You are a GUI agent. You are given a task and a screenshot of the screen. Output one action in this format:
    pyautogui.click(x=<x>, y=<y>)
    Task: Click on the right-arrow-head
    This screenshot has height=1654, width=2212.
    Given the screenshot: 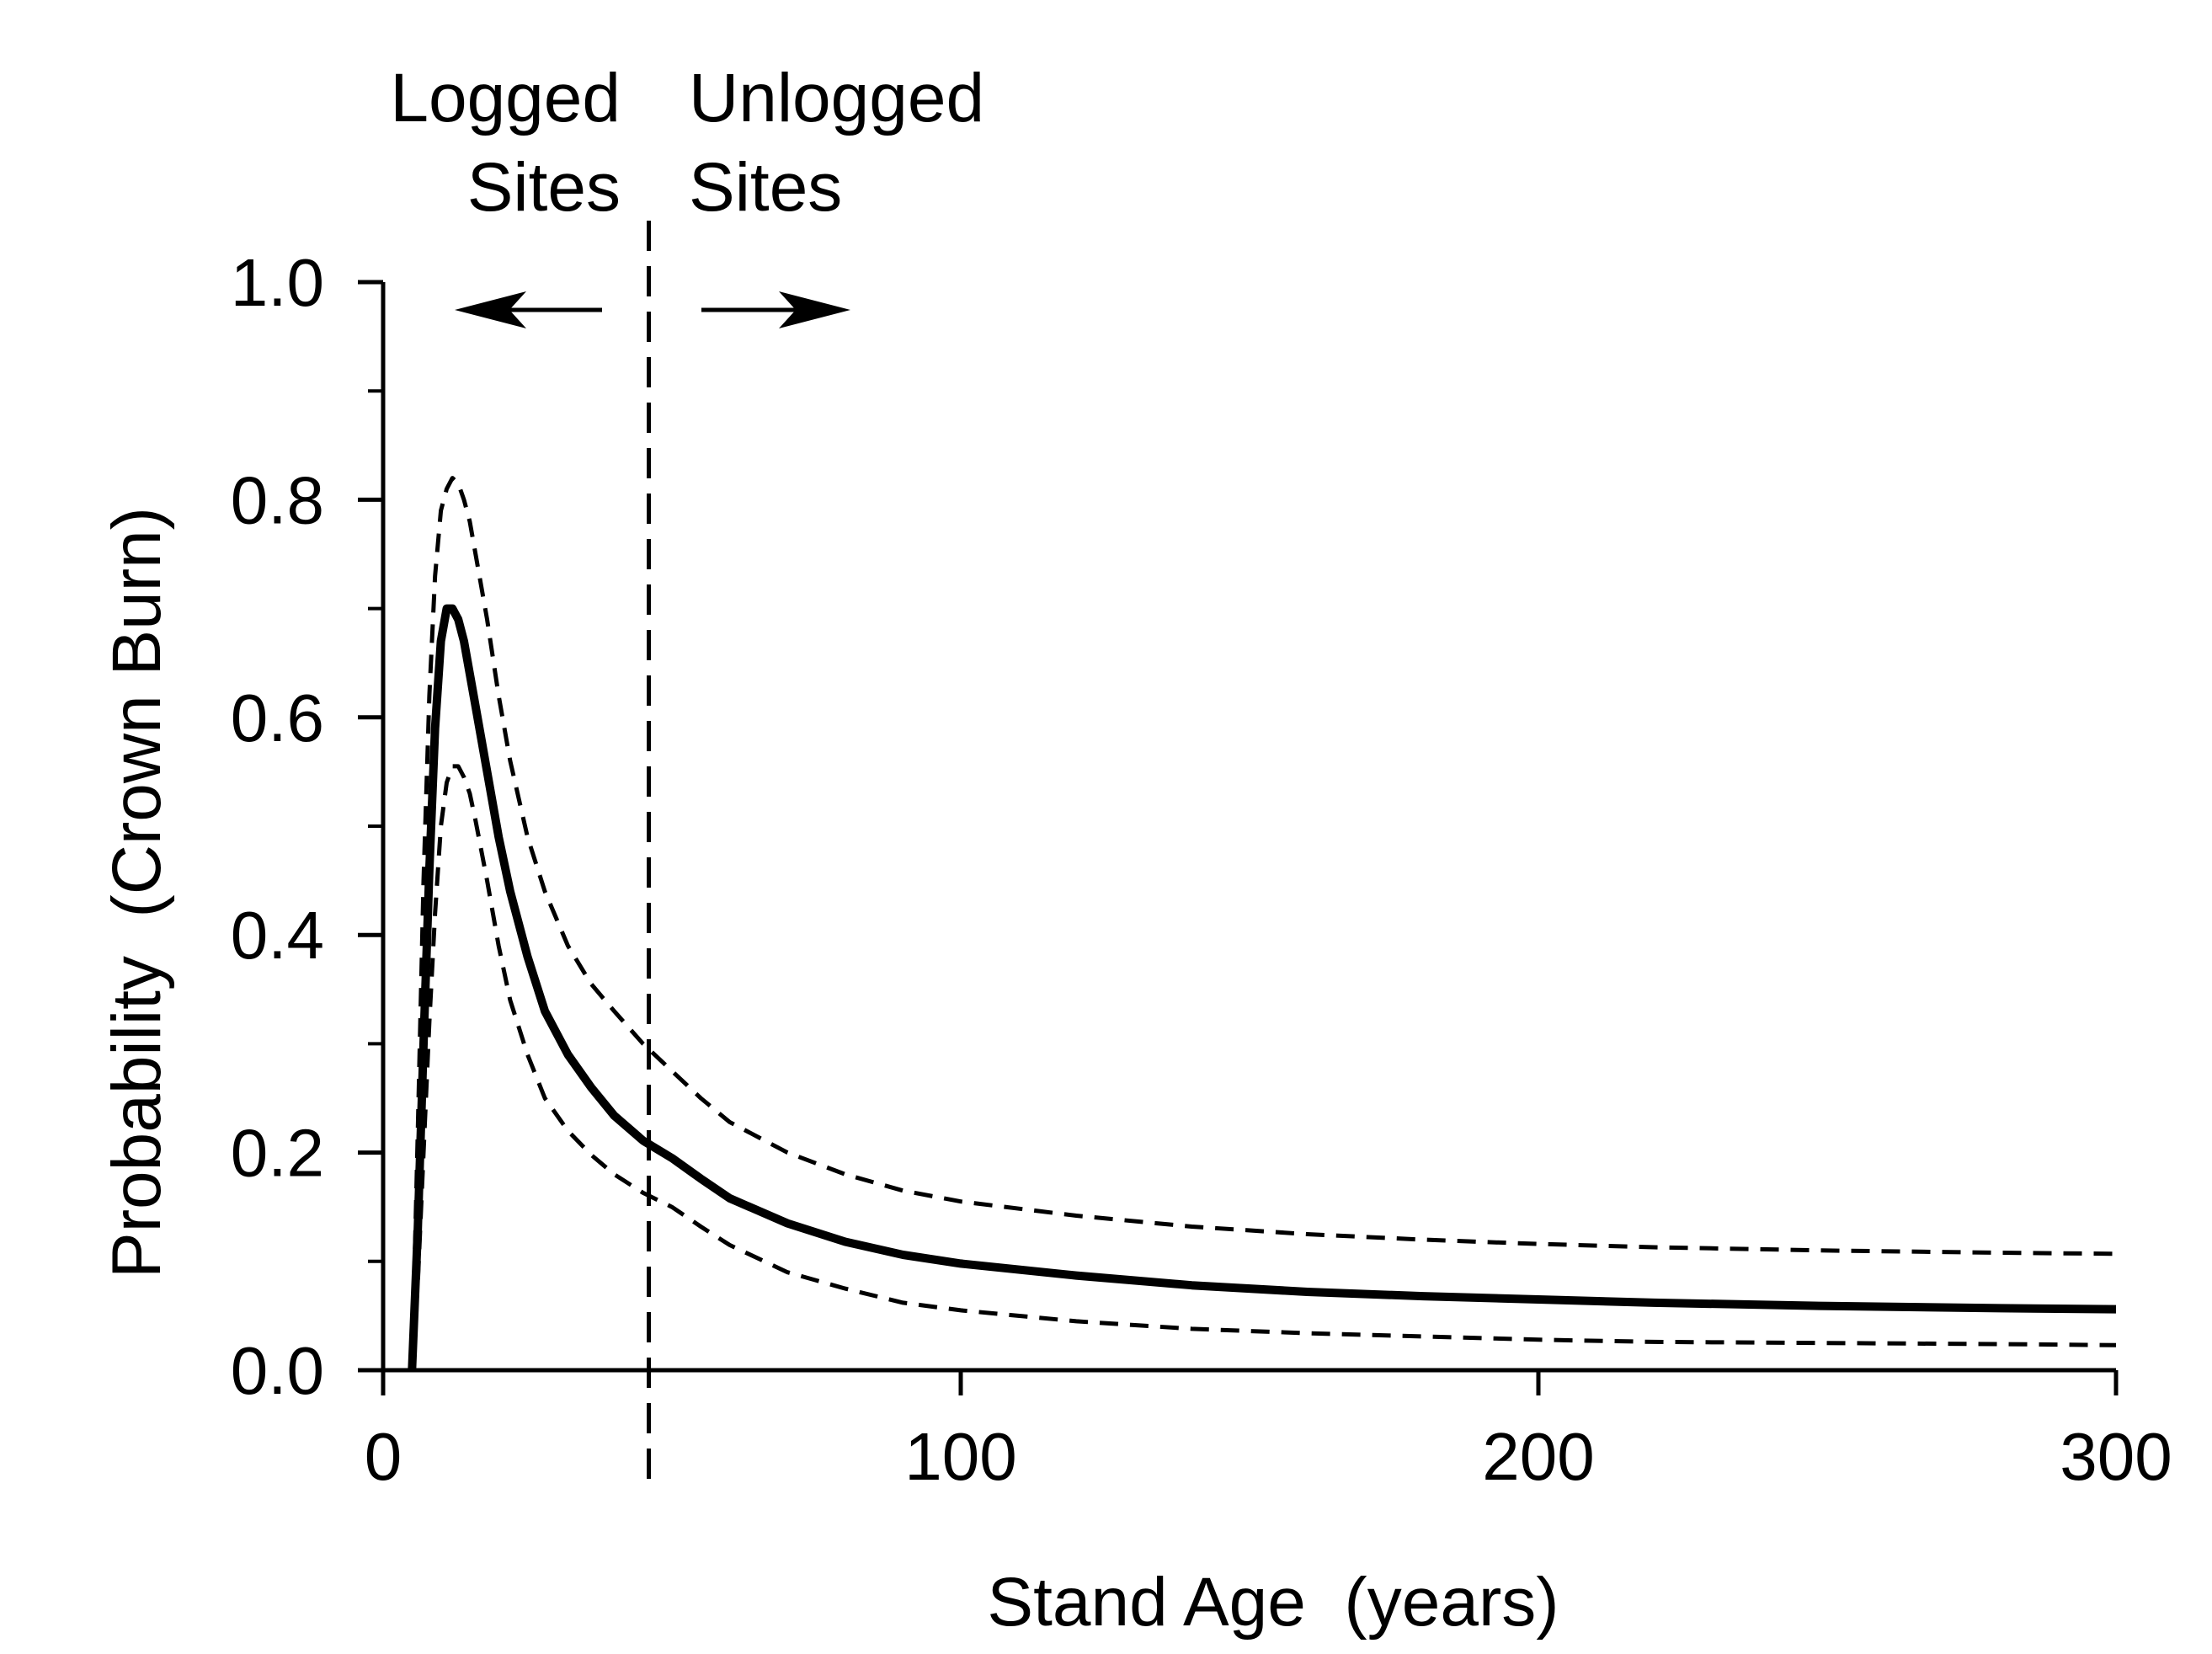 What is the action you would take?
    pyautogui.click(x=814, y=309)
    